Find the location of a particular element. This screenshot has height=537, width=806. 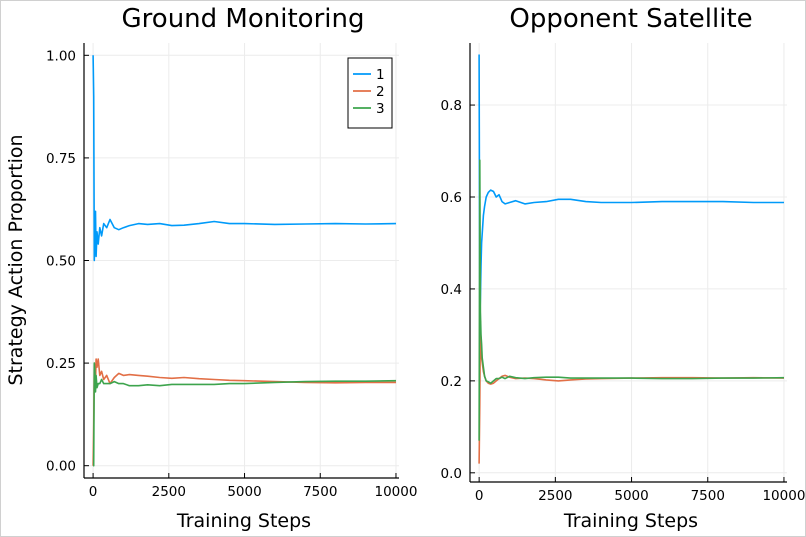

y-tick-label: 0.4 is located at coordinates (451, 290).